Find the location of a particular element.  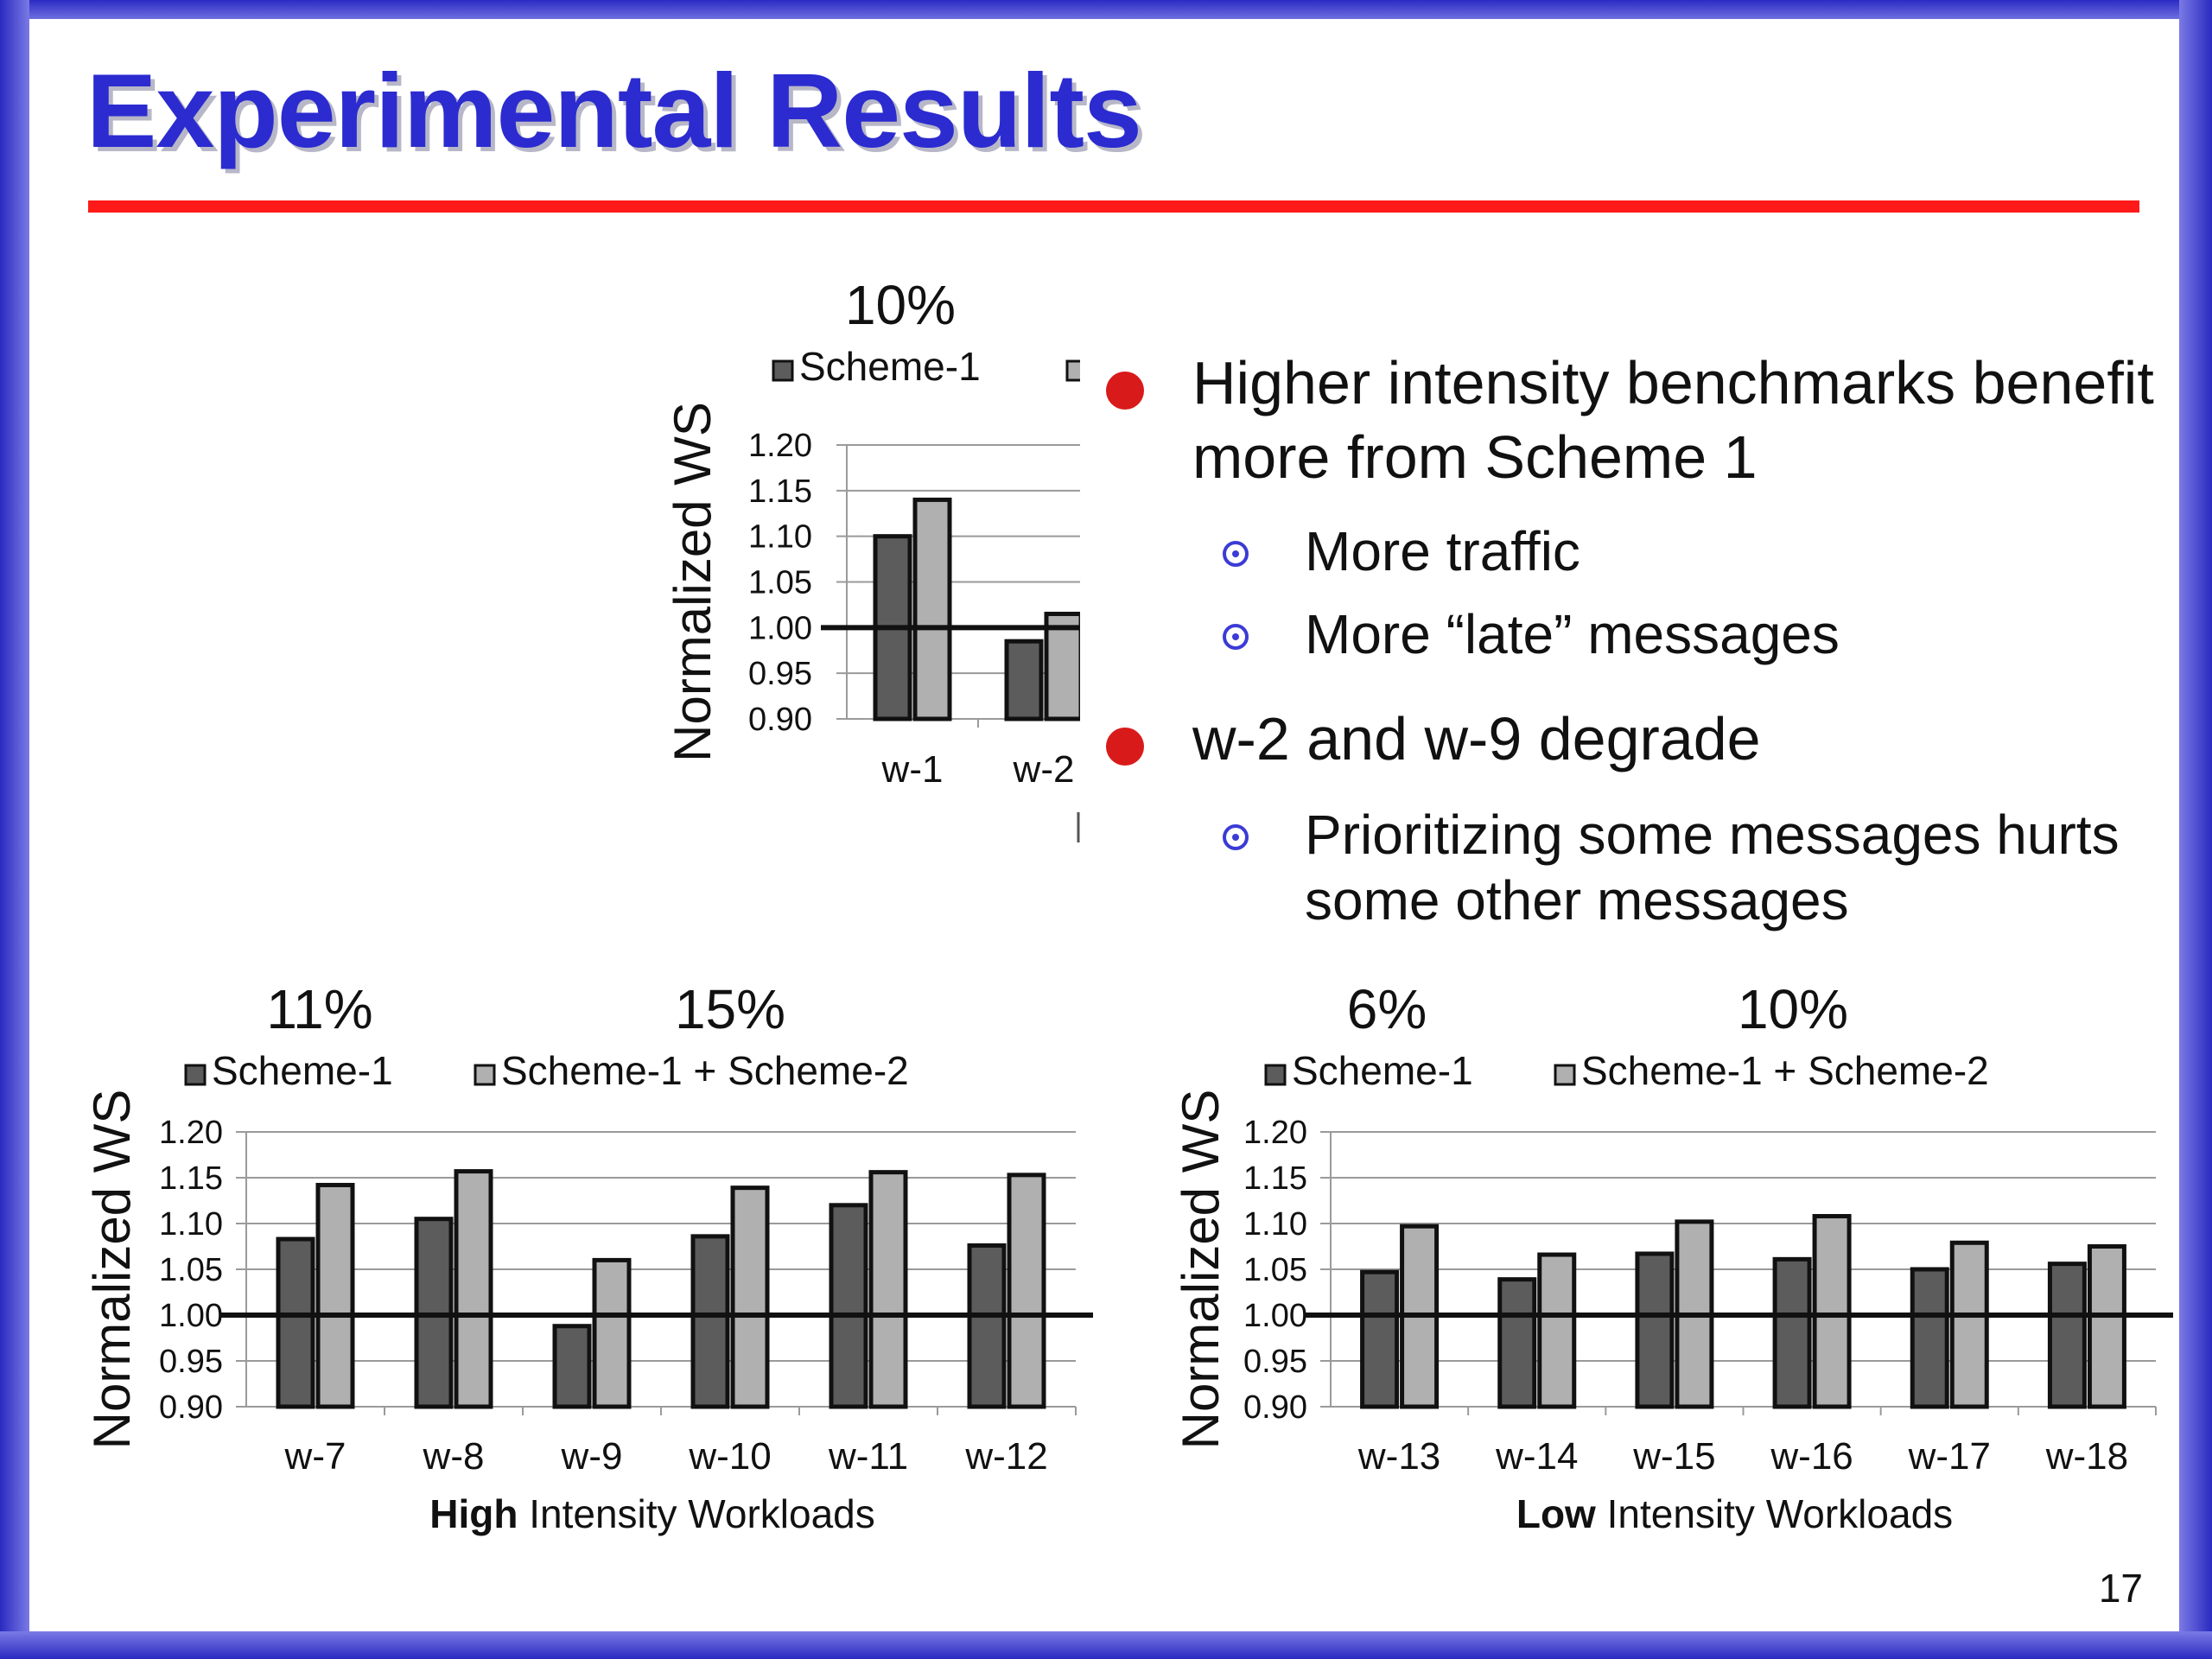

chart-low-category-label: w-17 is located at coordinates (1949, 1456).